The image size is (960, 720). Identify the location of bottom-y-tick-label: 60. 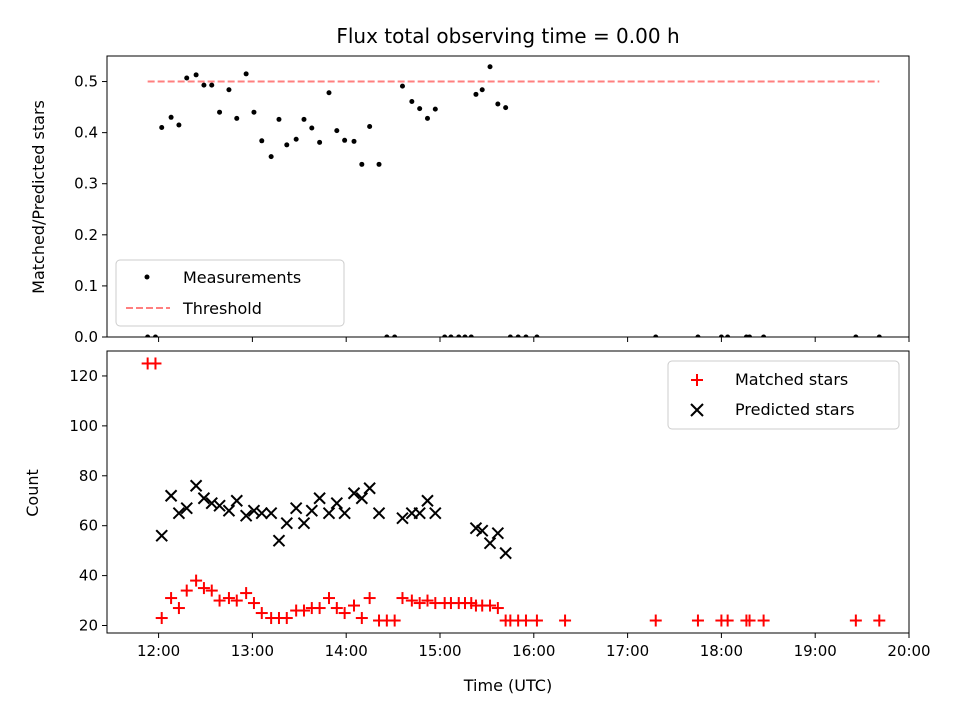
(88, 526).